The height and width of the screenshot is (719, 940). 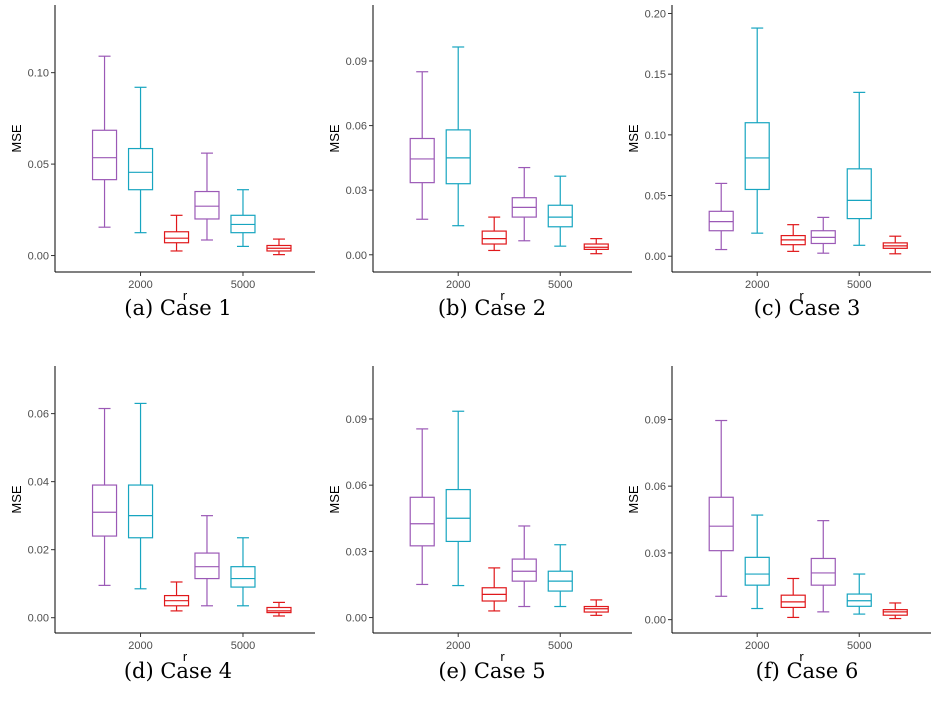 I want to click on panel-caption: (f) Case 6, so click(x=807, y=671).